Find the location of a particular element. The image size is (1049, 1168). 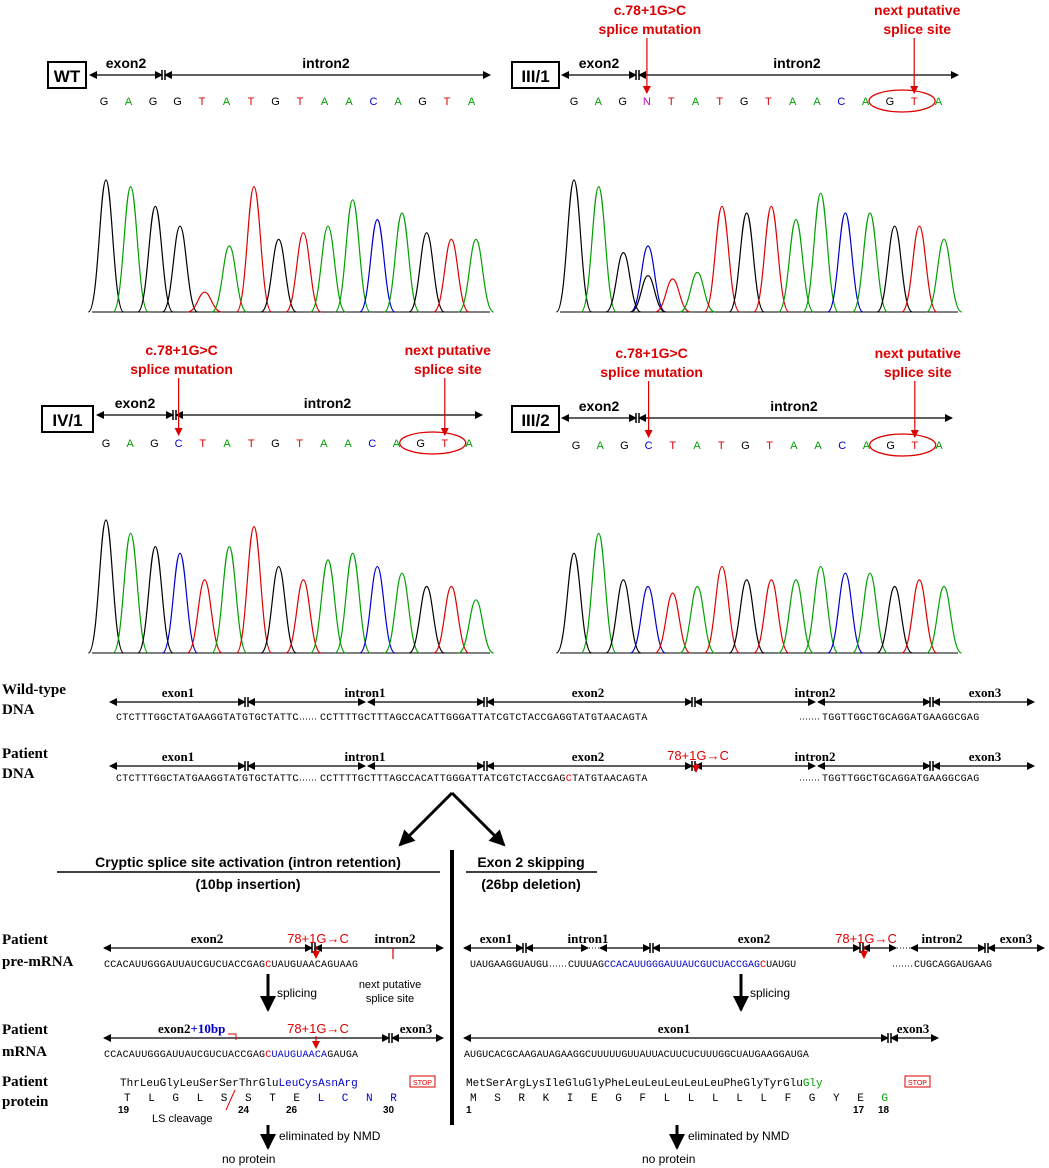

lp-aa1-E: E is located at coordinates (296, 1099).